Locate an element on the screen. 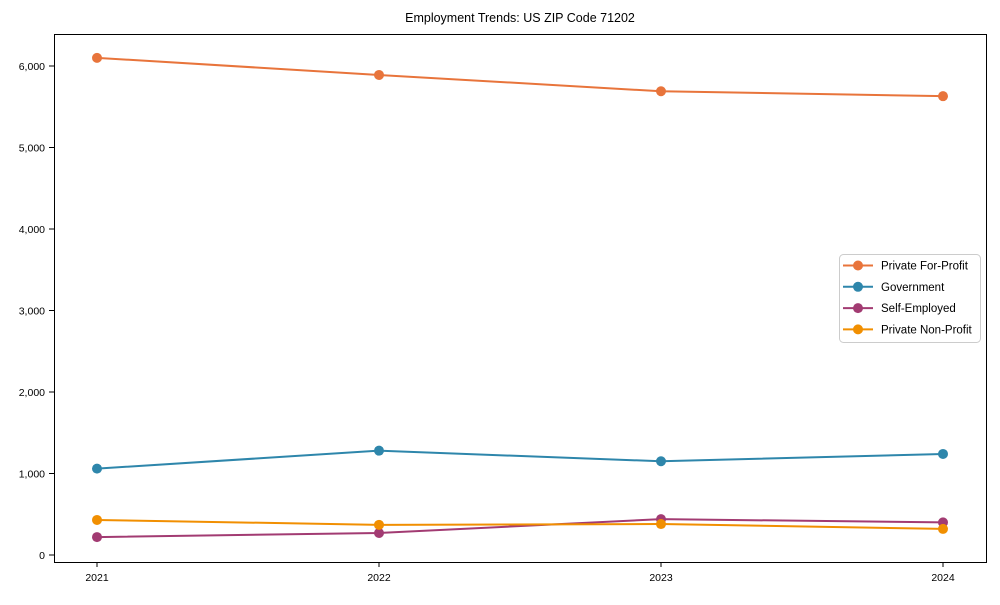 This screenshot has width=1000, height=605. series-line-self-employed is located at coordinates (520, 528).